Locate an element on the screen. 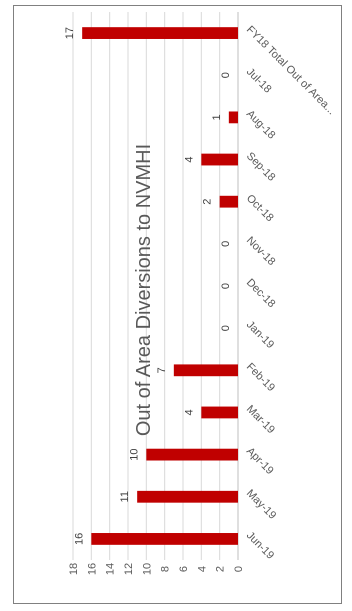  value-tick-label: 10 is located at coordinates (147, 569).